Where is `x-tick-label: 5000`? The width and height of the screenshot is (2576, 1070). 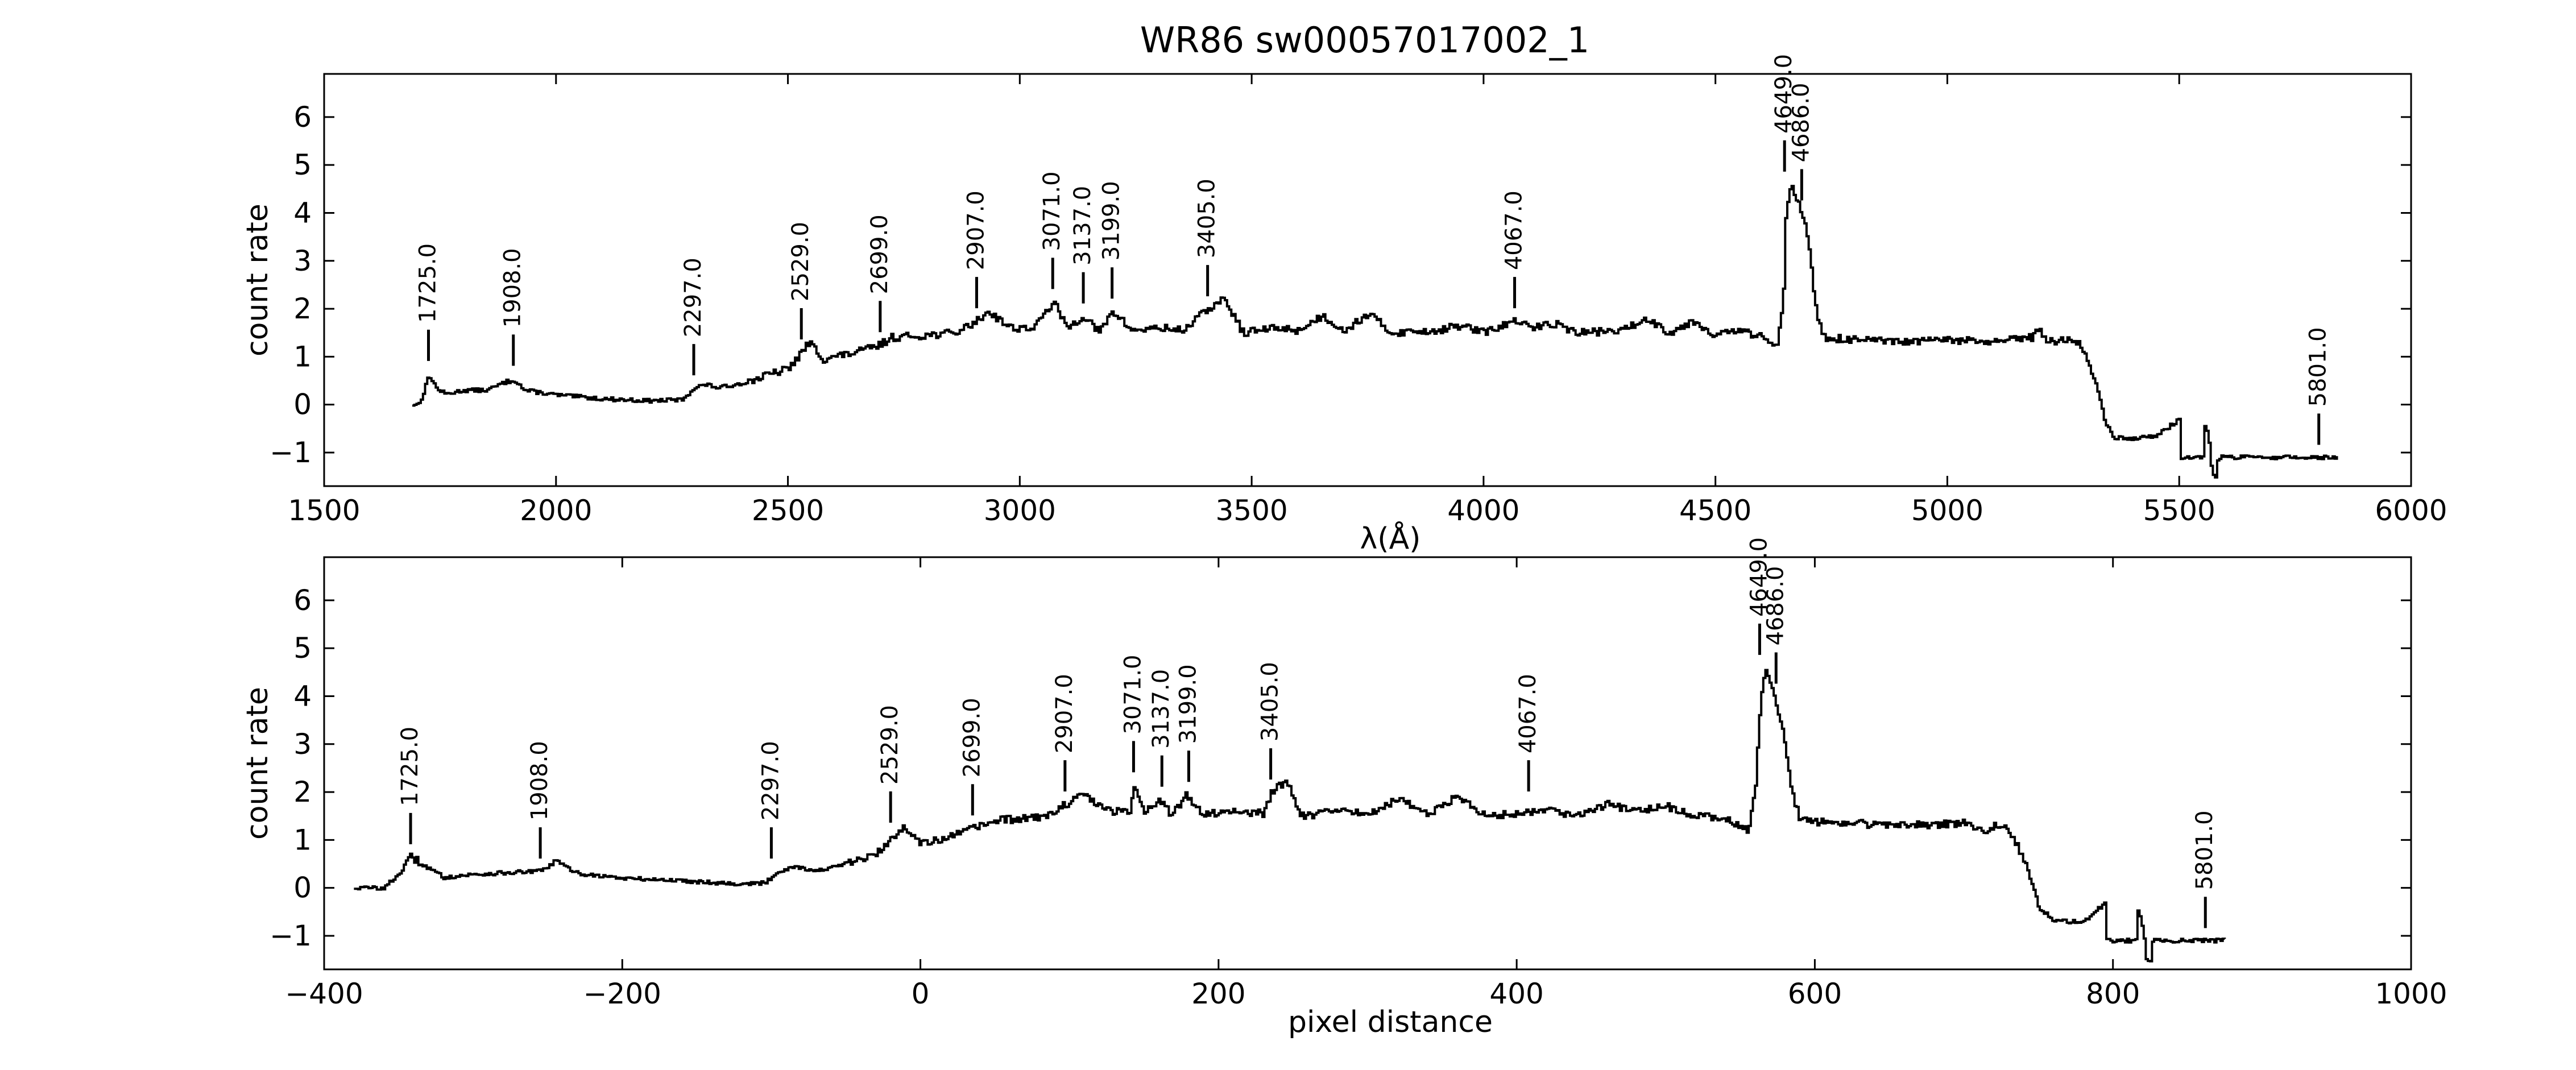
x-tick-label: 5000 is located at coordinates (1947, 511).